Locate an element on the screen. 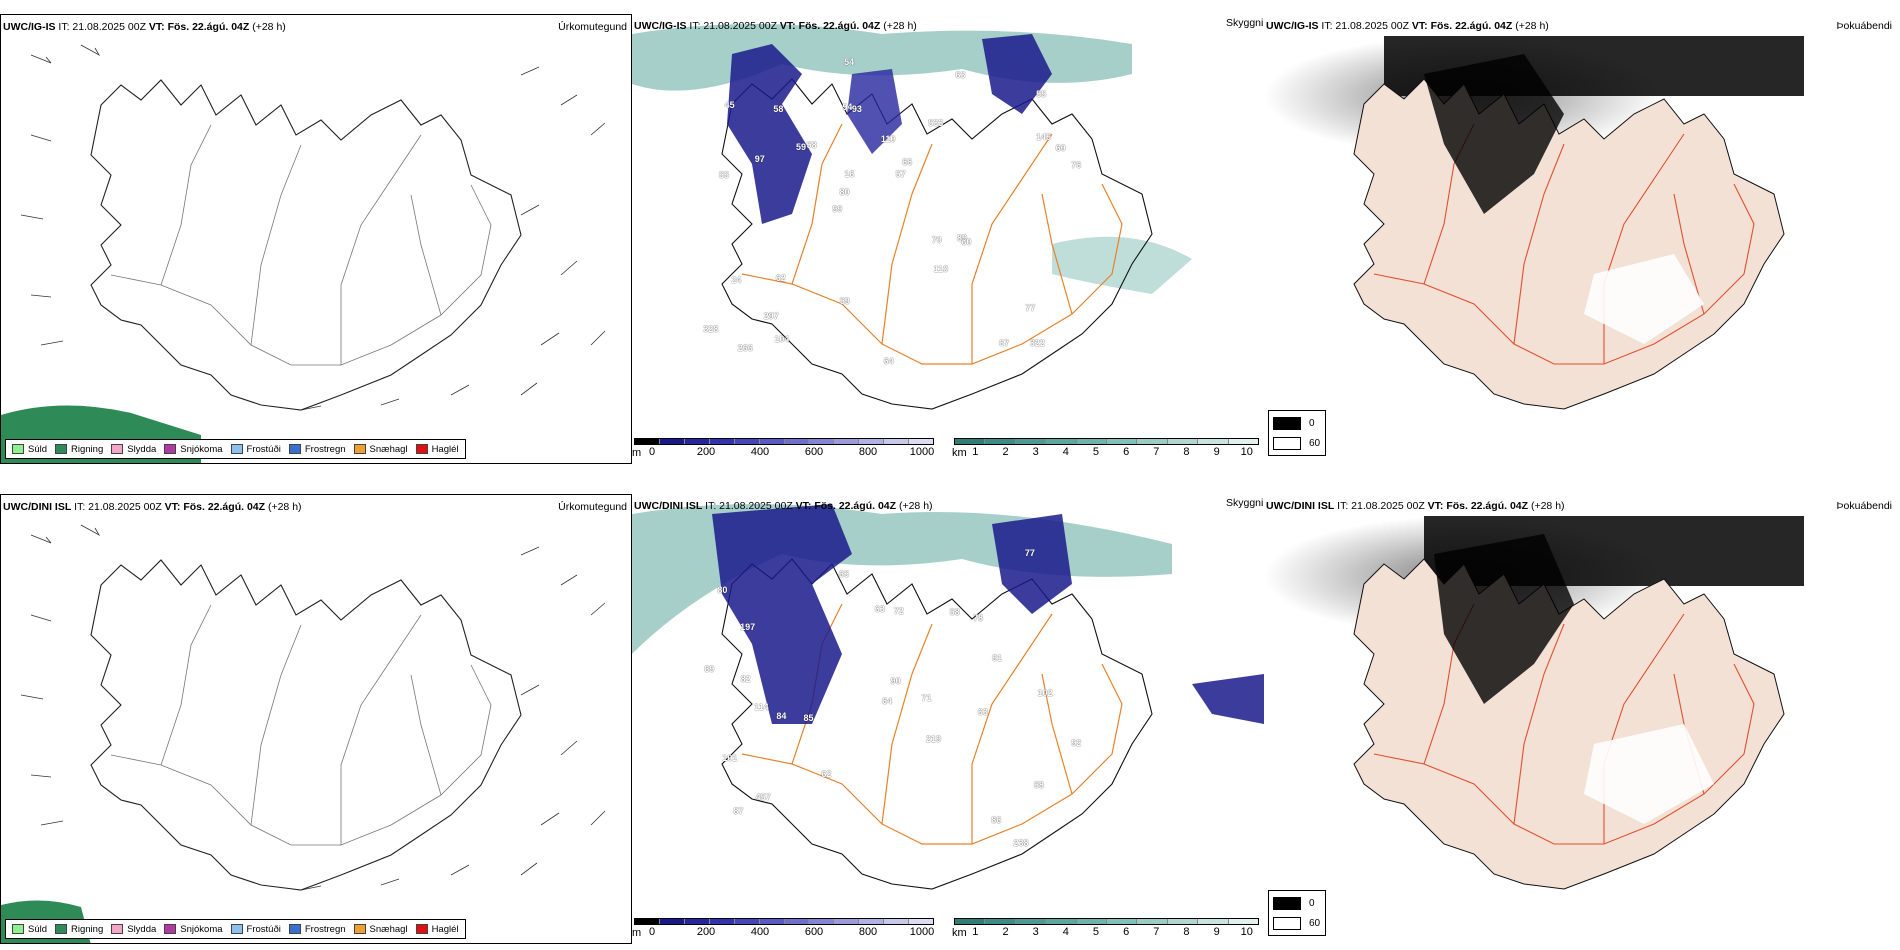 This screenshot has height=950, width=1900. colorbar-tick-label: 8 is located at coordinates (1186, 452).